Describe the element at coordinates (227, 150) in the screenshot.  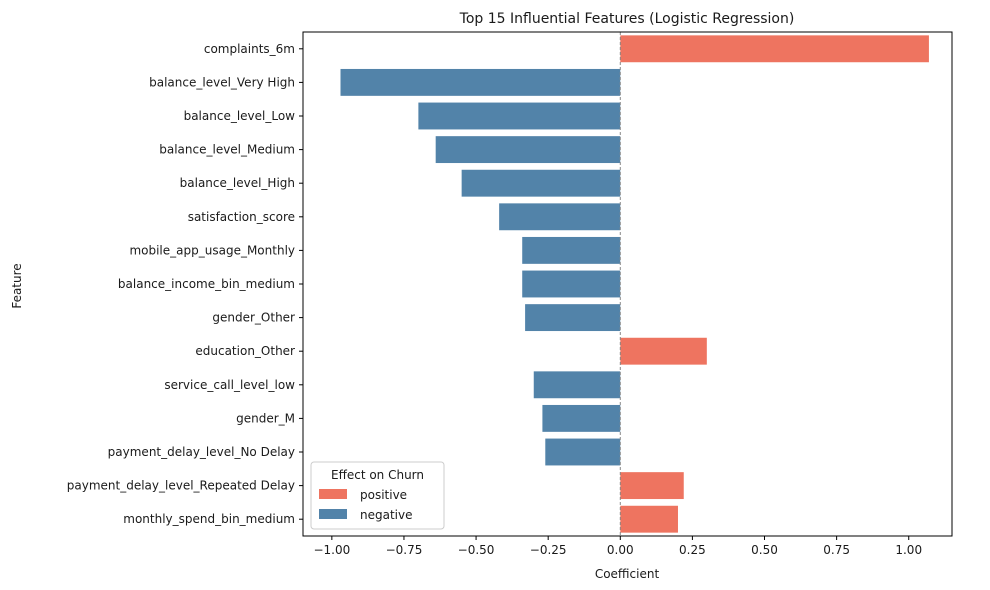
I see `y-tick-label-3: balance_level_Medium` at that location.